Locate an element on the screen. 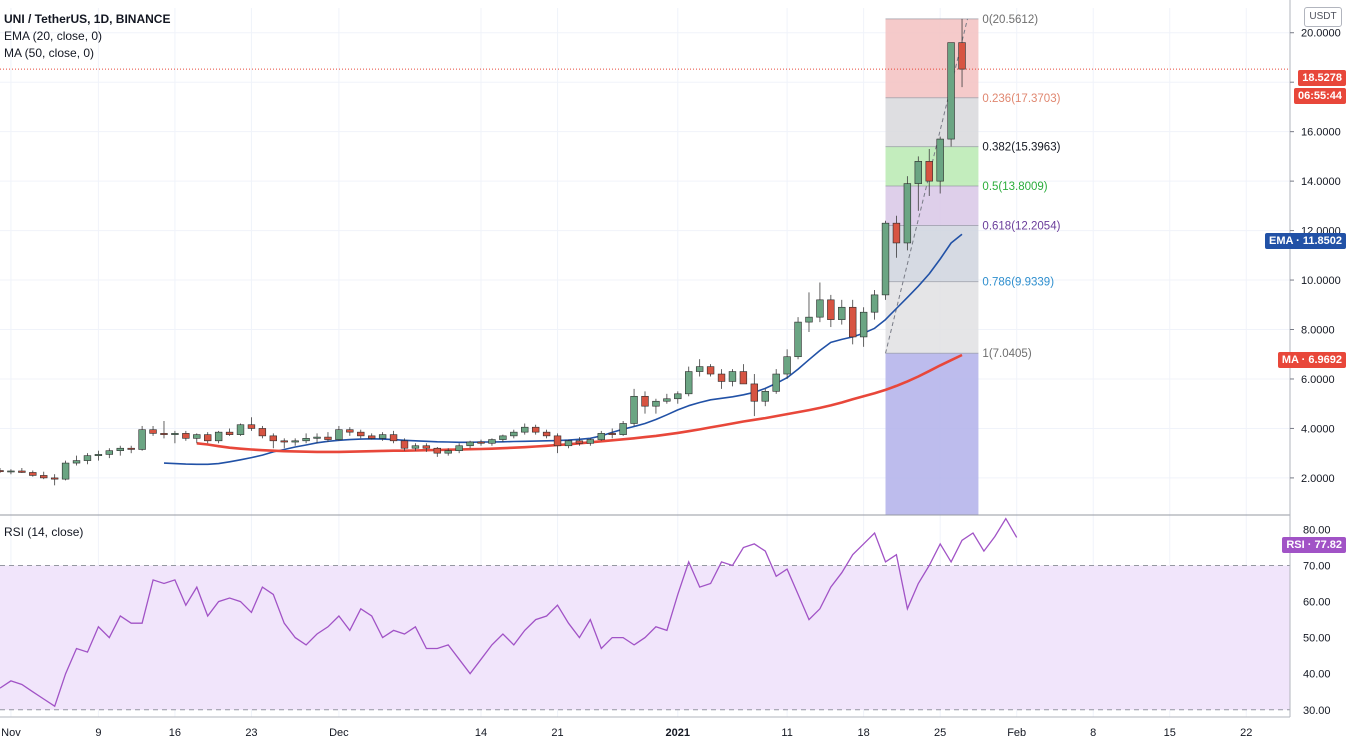 The height and width of the screenshot is (745, 1359). ma-tag: MA · 6.9692 is located at coordinates (1311, 360).